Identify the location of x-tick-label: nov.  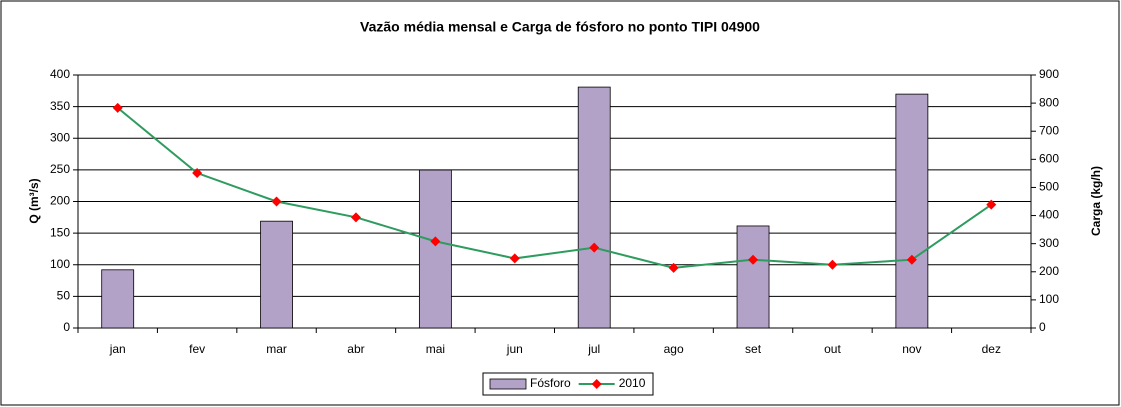
(911, 349).